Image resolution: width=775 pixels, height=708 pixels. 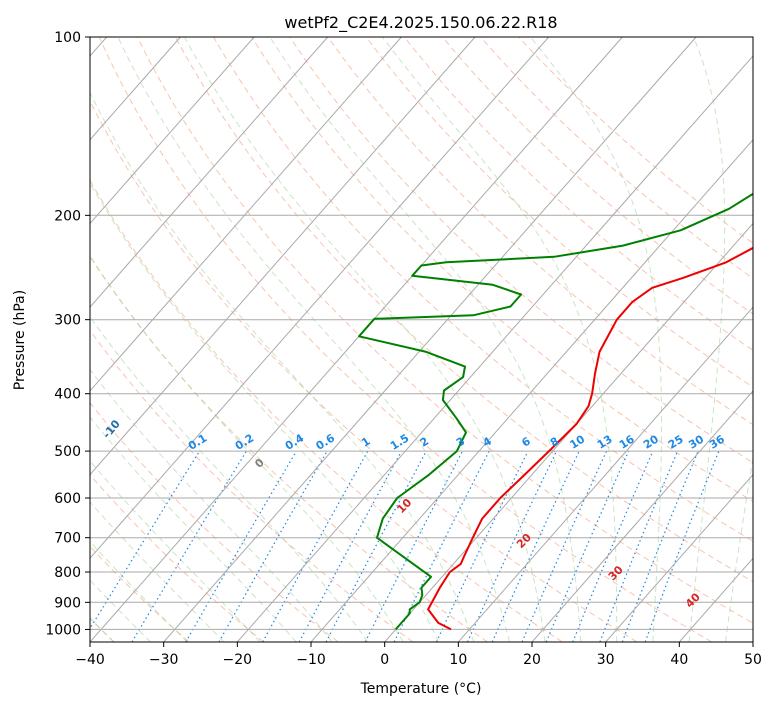 I want to click on y-tick-label: 700, so click(x=67, y=539).